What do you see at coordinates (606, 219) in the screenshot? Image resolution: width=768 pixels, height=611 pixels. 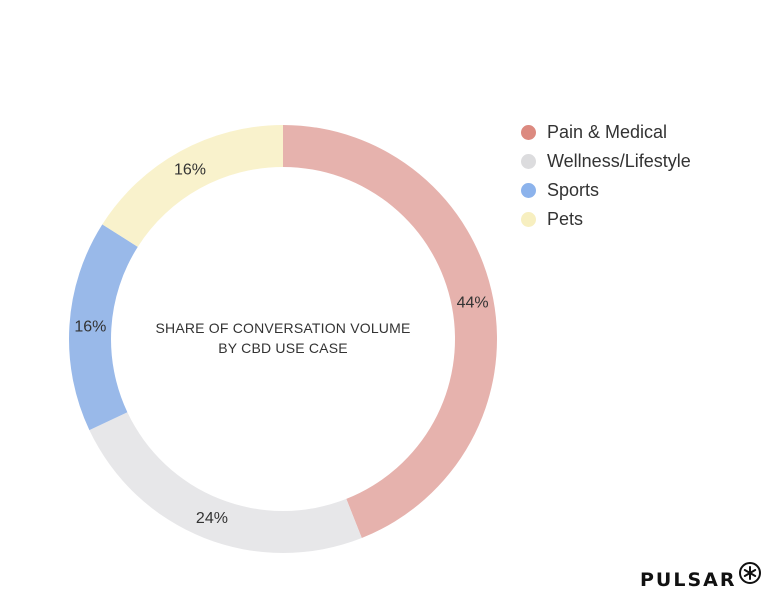 I see `legend-item-pets: Pets` at bounding box center [606, 219].